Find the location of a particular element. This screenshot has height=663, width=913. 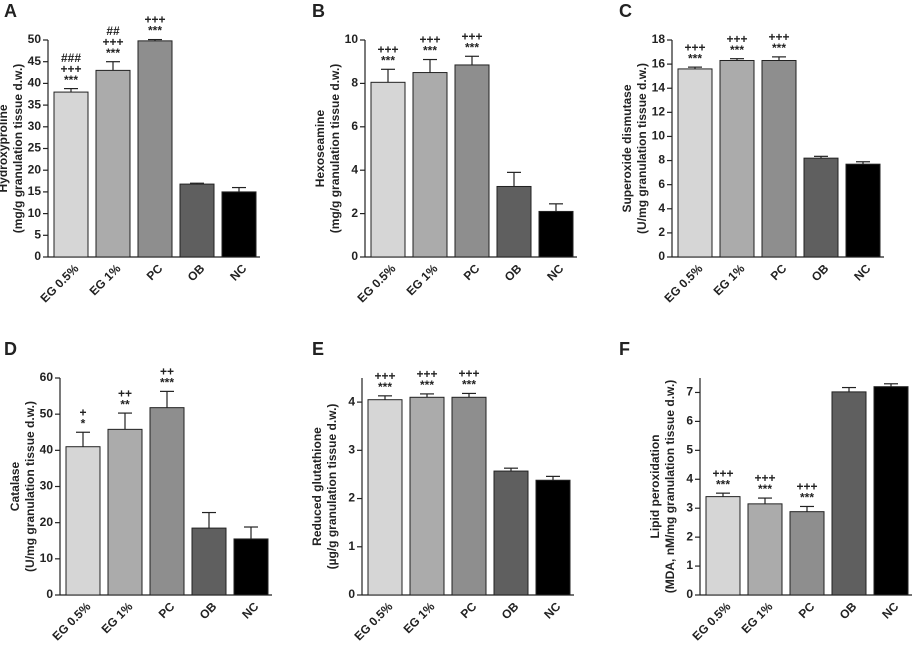

y-tick-label: 1 is located at coordinates (689, 565).